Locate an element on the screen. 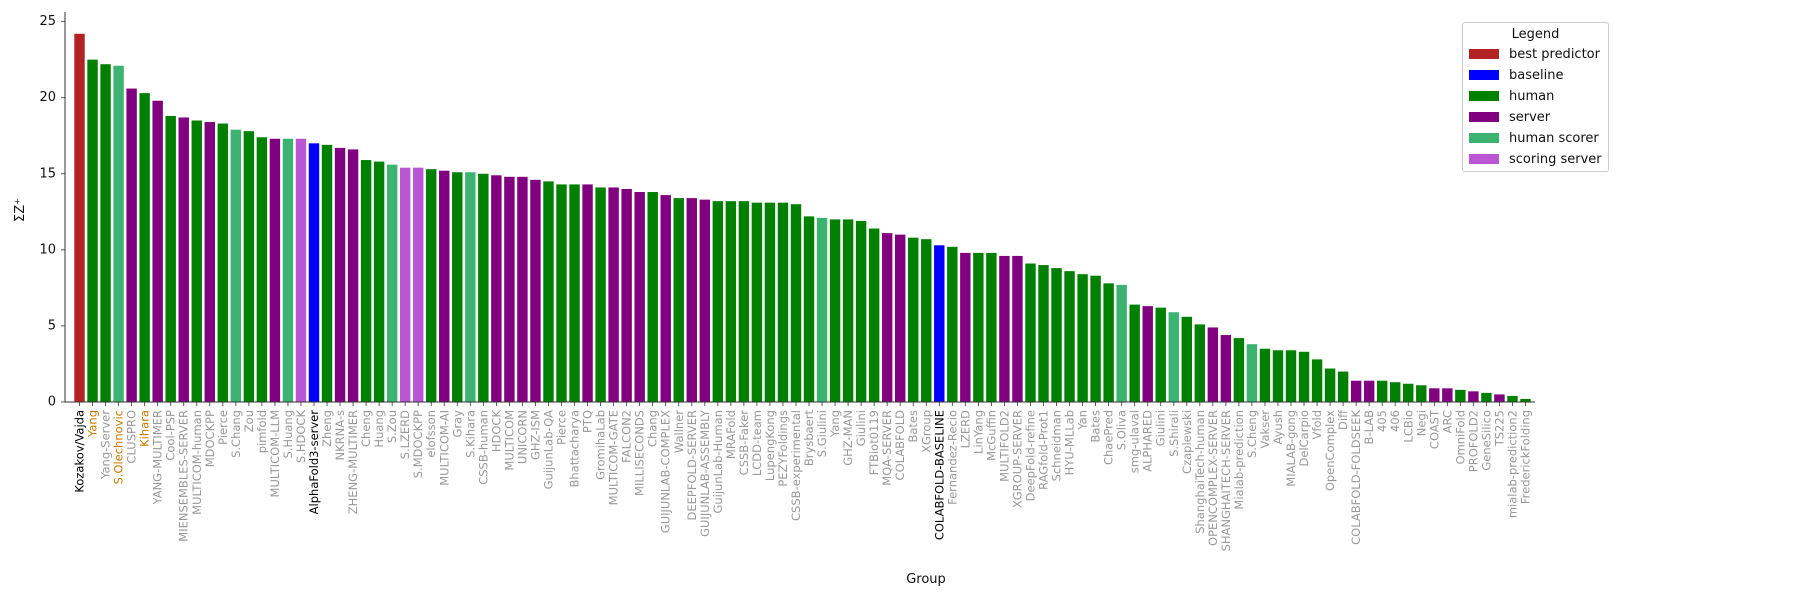  bar-zheng-multimer is located at coordinates (353, 275).